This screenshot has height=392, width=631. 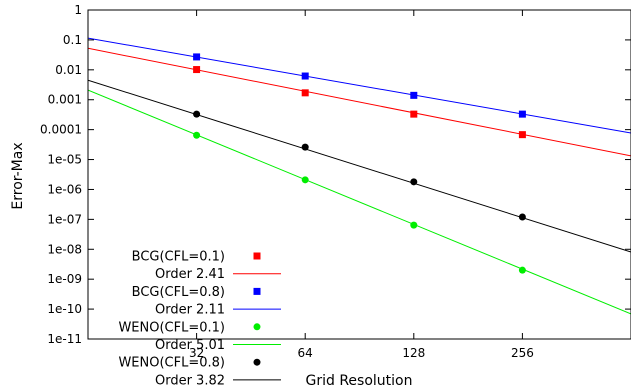 I want to click on y-tick-label: 1, so click(x=78, y=10).